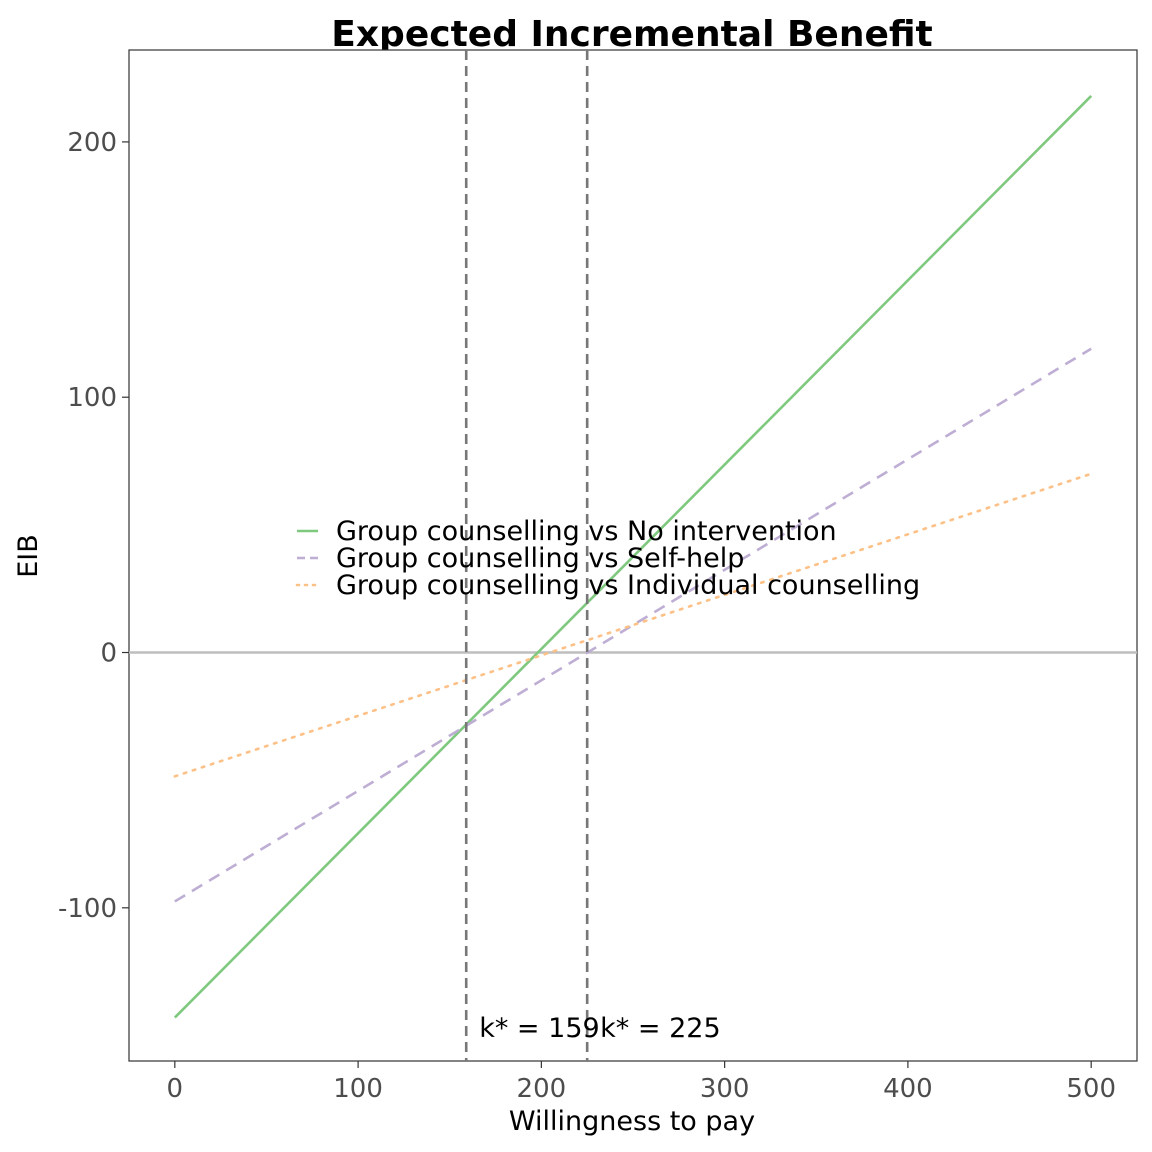 The image size is (1152, 1152). What do you see at coordinates (92, 398) in the screenshot?
I see `y-tick-label-3: 100` at bounding box center [92, 398].